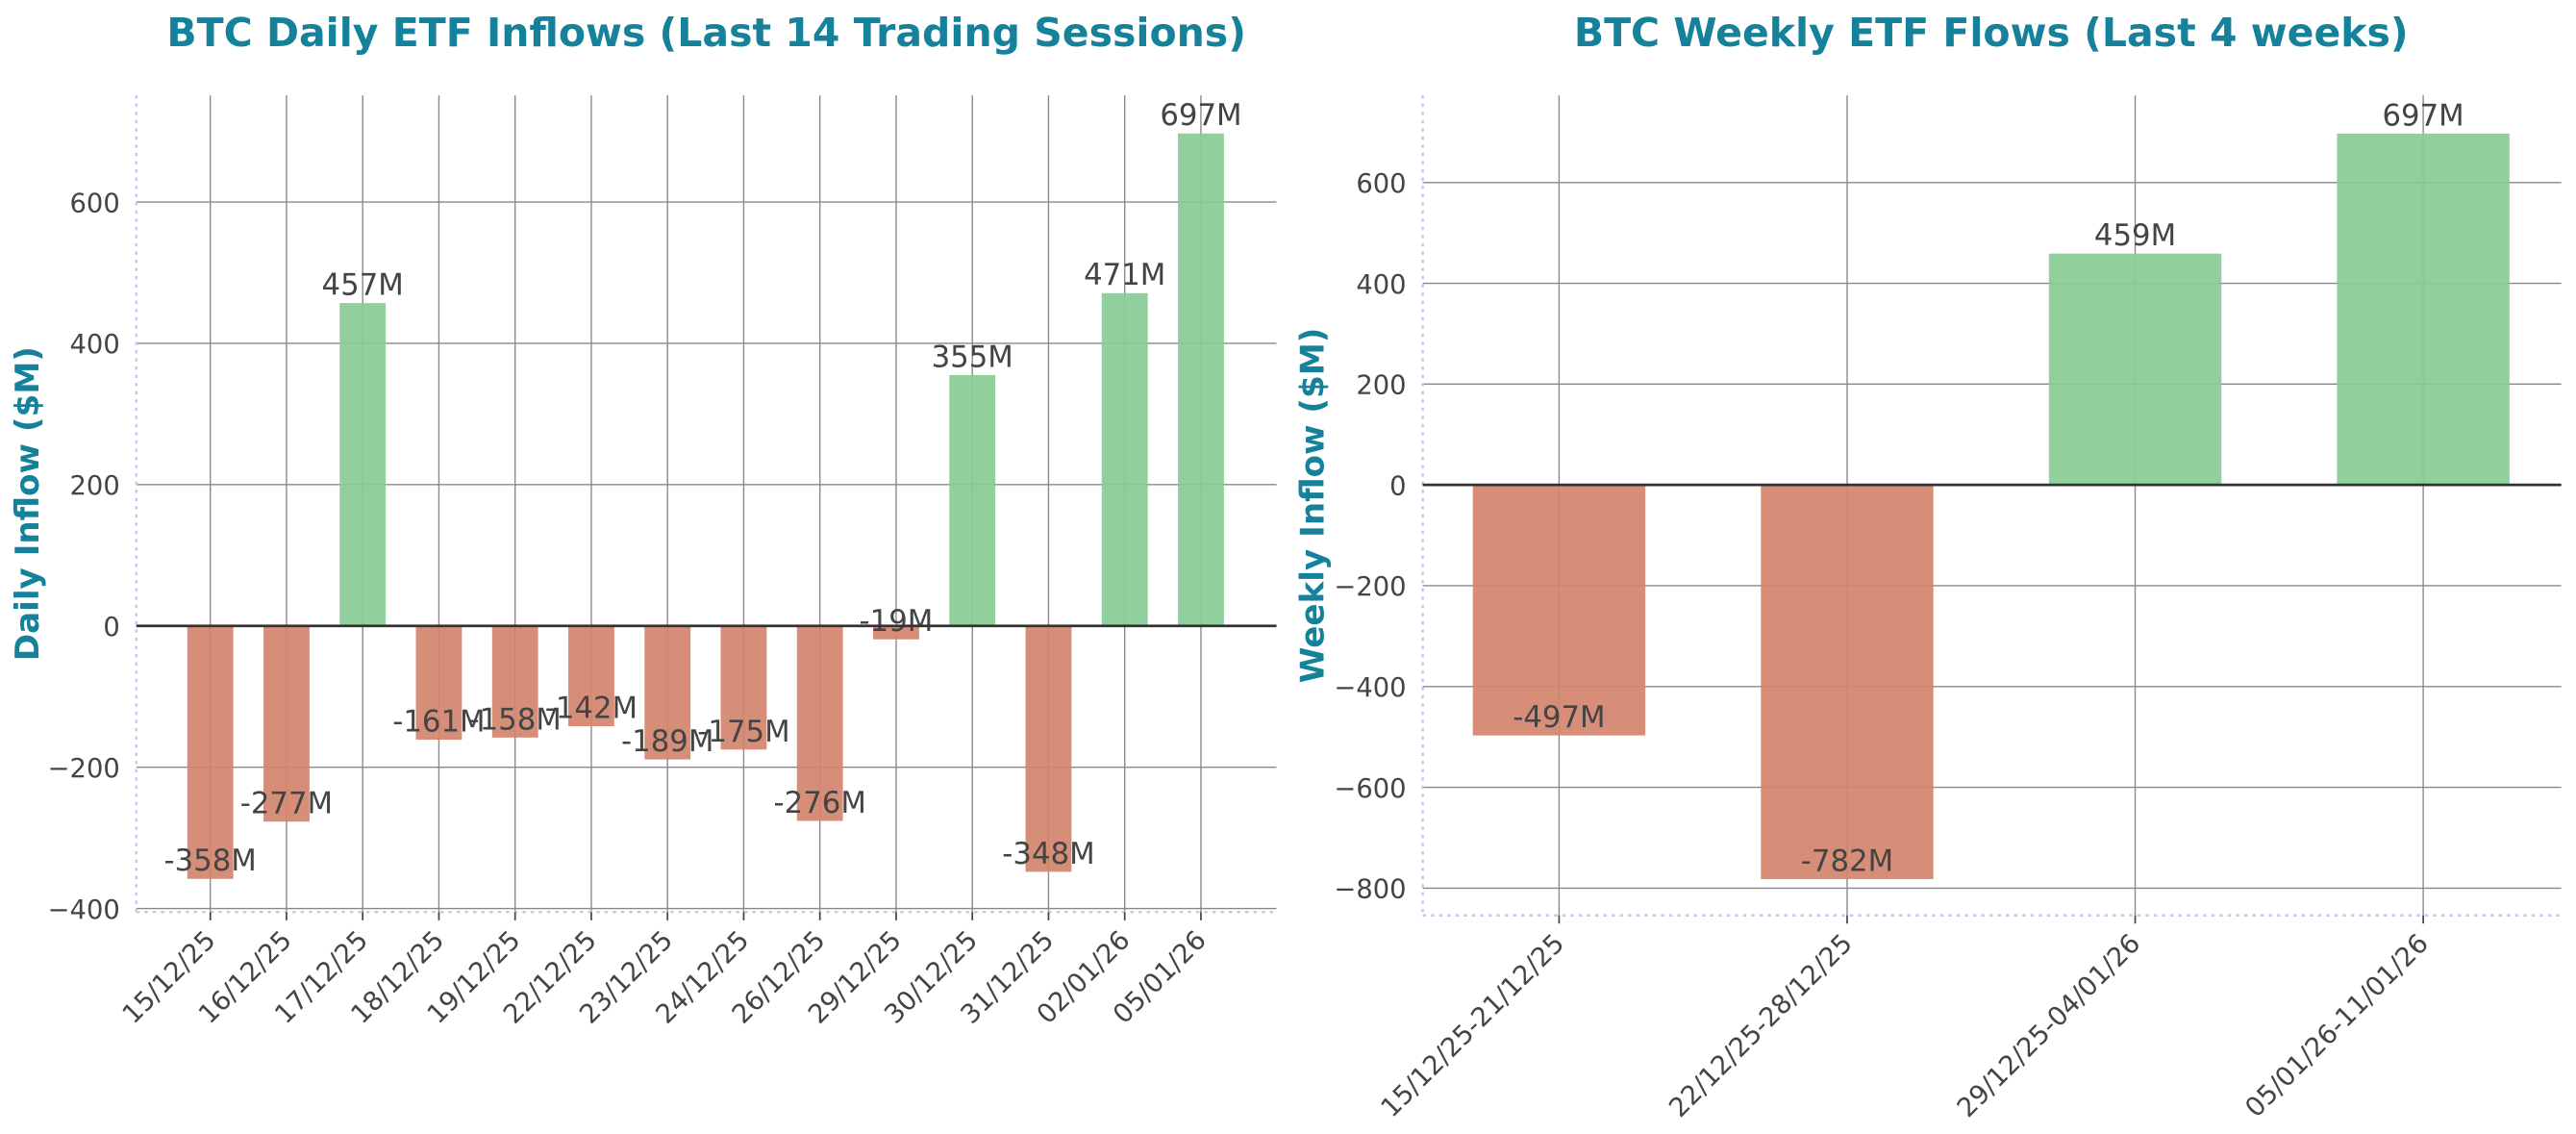 Image resolution: width=2576 pixels, height=1134 pixels. What do you see at coordinates (1370, 789) in the screenshot?
I see `y-tick-label: −600` at bounding box center [1370, 789].